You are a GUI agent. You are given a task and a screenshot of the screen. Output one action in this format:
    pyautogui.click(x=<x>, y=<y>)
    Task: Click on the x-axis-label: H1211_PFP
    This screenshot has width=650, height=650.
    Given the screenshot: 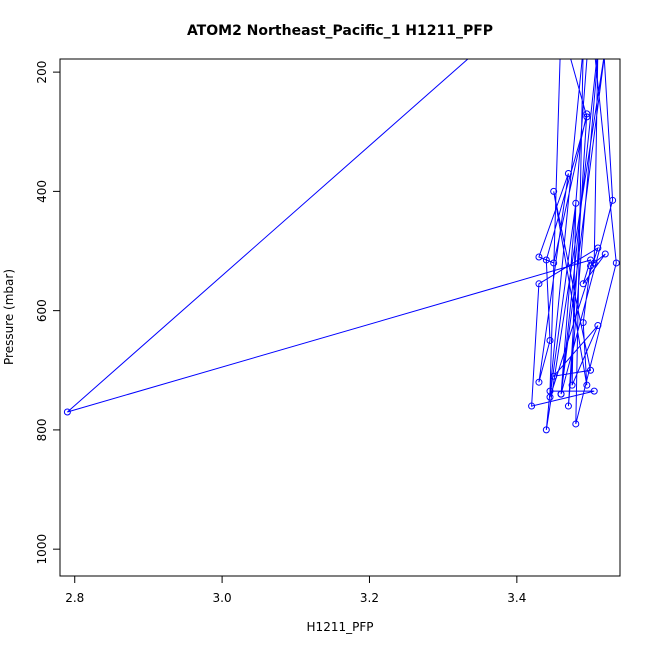 What is the action you would take?
    pyautogui.click(x=340, y=627)
    